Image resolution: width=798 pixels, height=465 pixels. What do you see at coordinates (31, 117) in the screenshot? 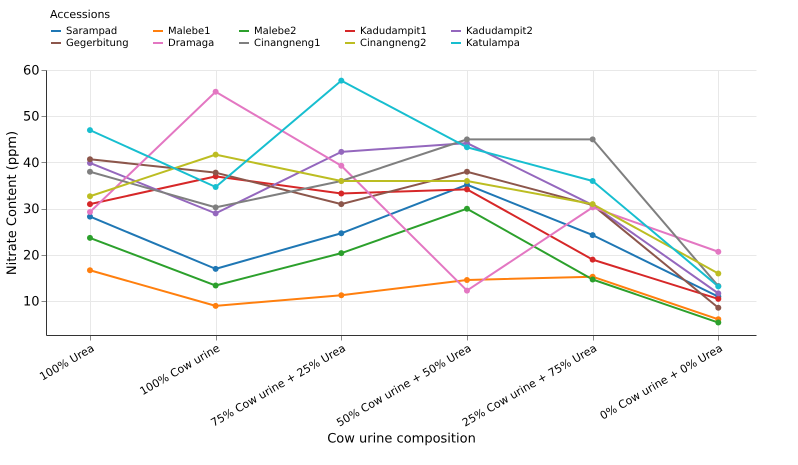
I see `y-tick-label: 50` at bounding box center [31, 117].